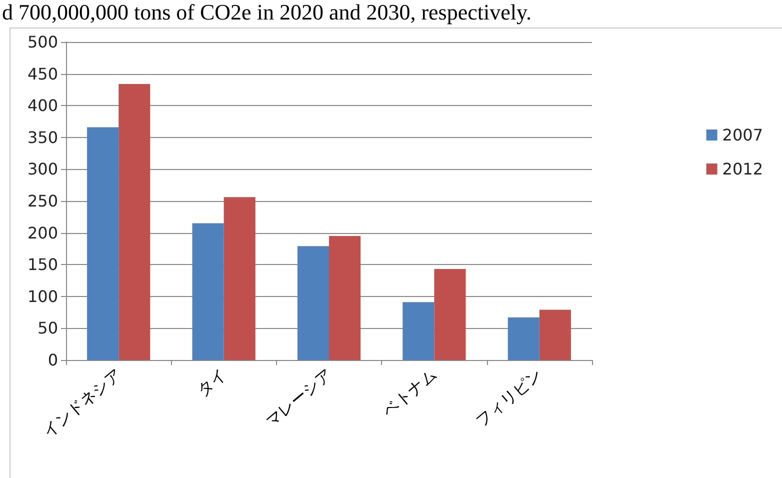  What do you see at coordinates (42, 106) in the screenshot?
I see `y-tick-label: 400` at bounding box center [42, 106].